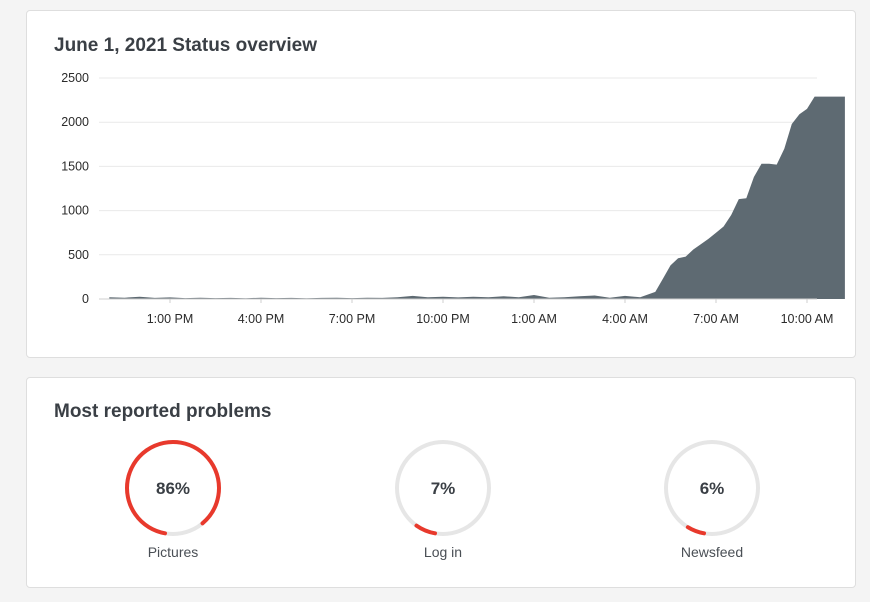  I want to click on problem-percent: 6%, so click(712, 488).